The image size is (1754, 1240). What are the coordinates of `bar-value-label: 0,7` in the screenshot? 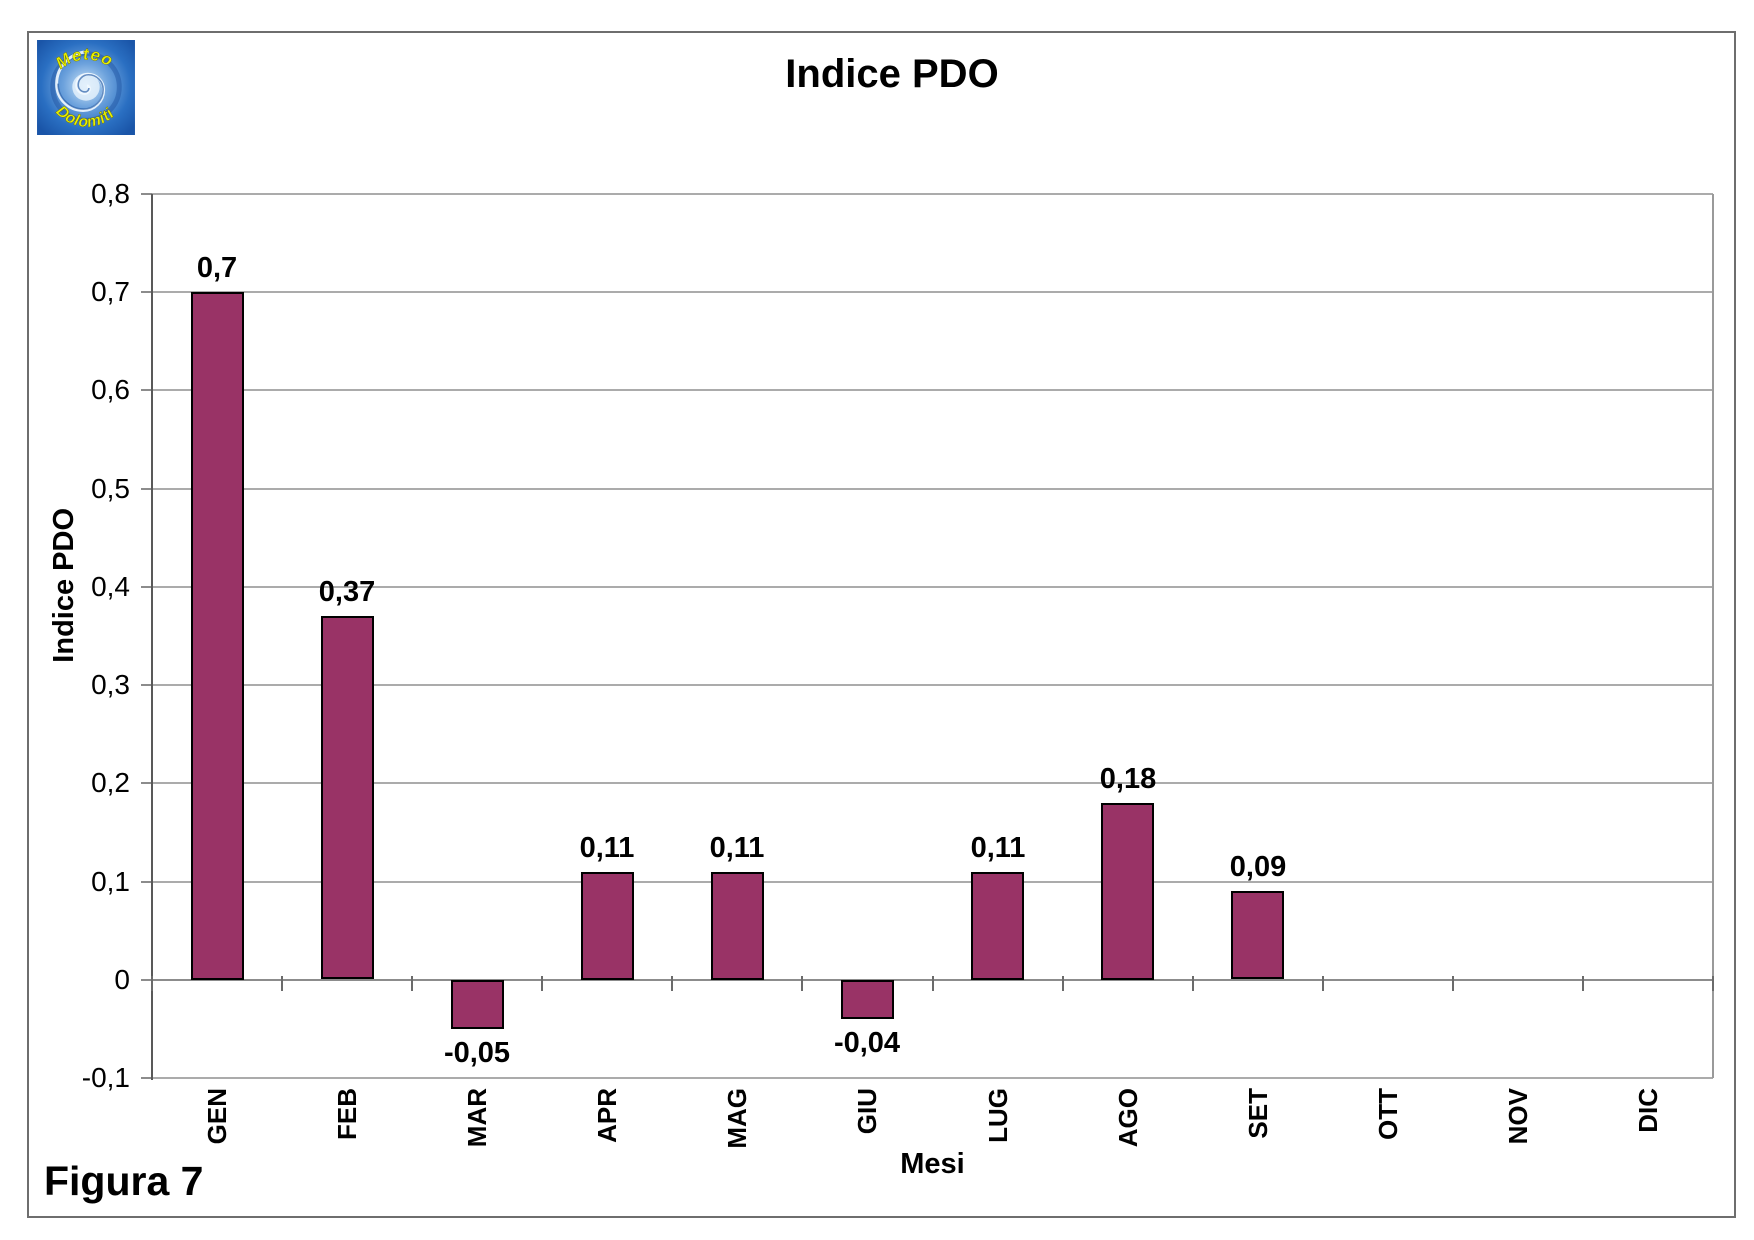 It's located at (217, 268).